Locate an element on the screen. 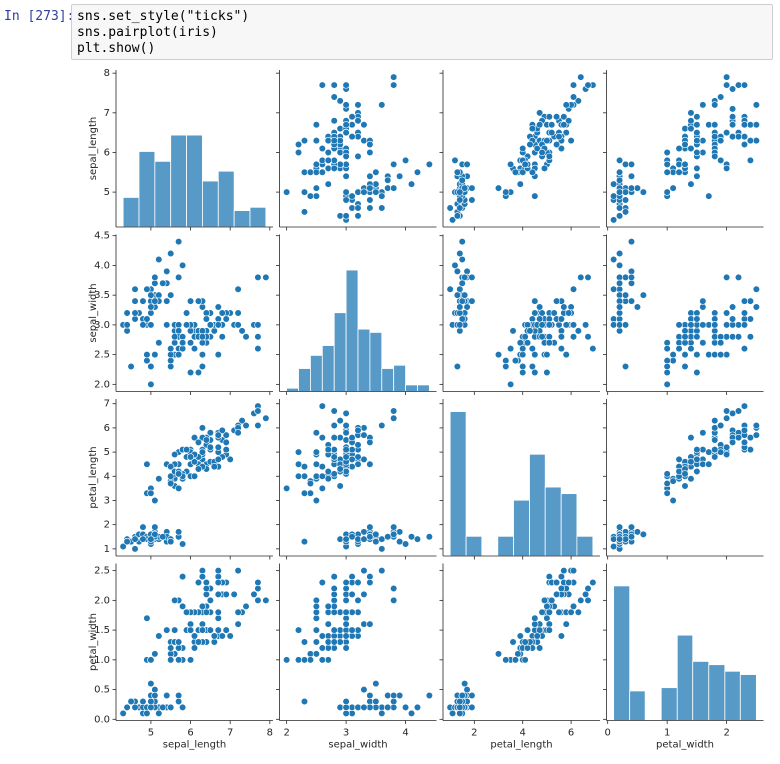  x-axis-label: petal_width is located at coordinates (685, 745).